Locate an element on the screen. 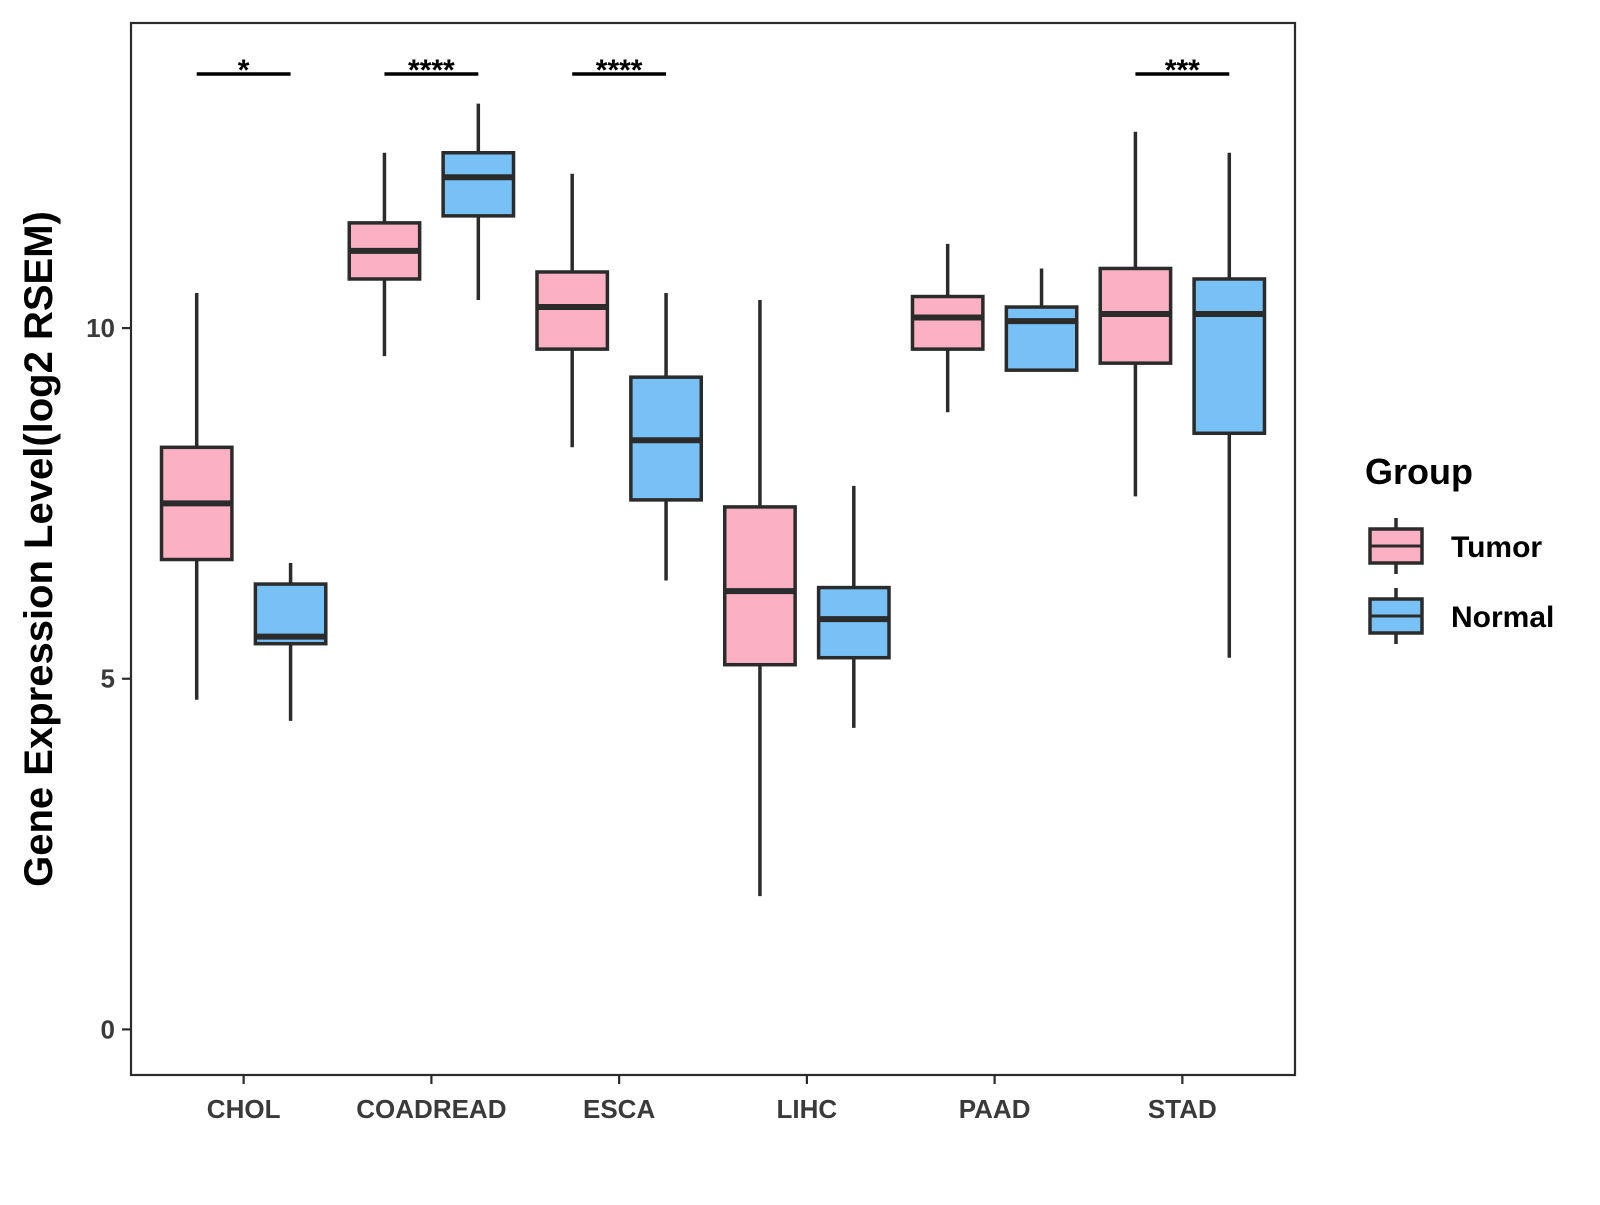 The width and height of the screenshot is (1600, 1205). significance-esca: **** is located at coordinates (619, 70).